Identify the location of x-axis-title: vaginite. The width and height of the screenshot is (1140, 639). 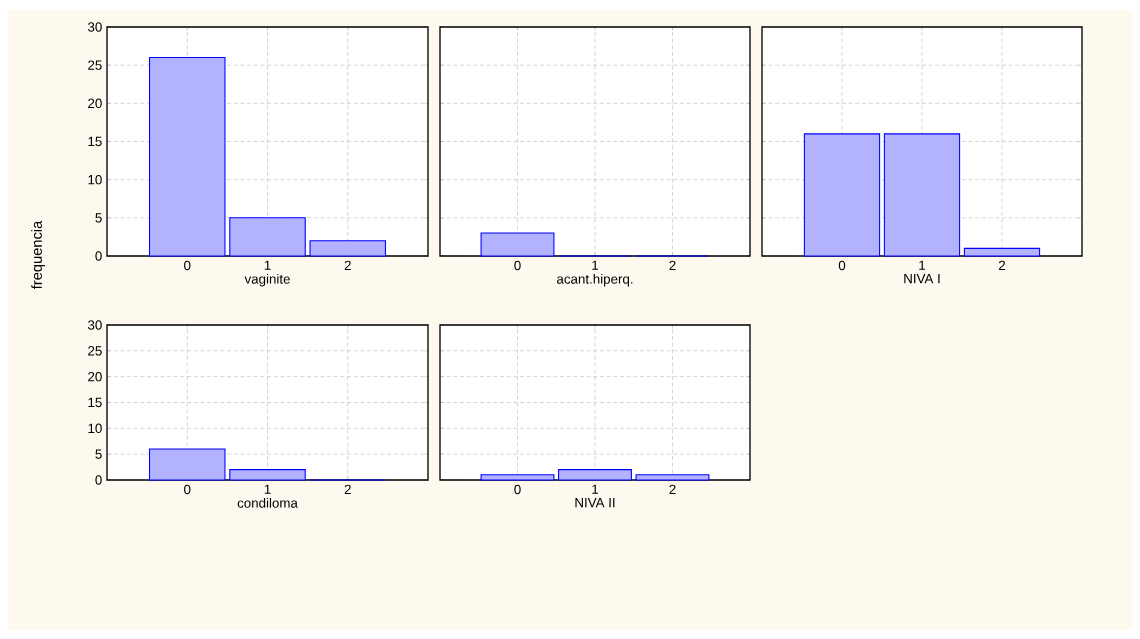
(267, 280).